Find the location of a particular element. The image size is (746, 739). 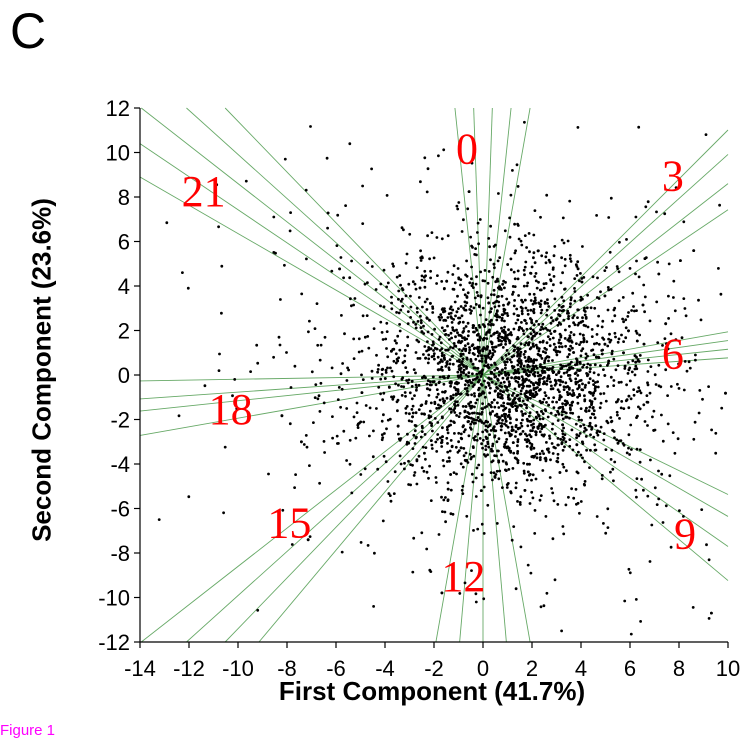

cluster-label-15: 15 is located at coordinates (289, 522).